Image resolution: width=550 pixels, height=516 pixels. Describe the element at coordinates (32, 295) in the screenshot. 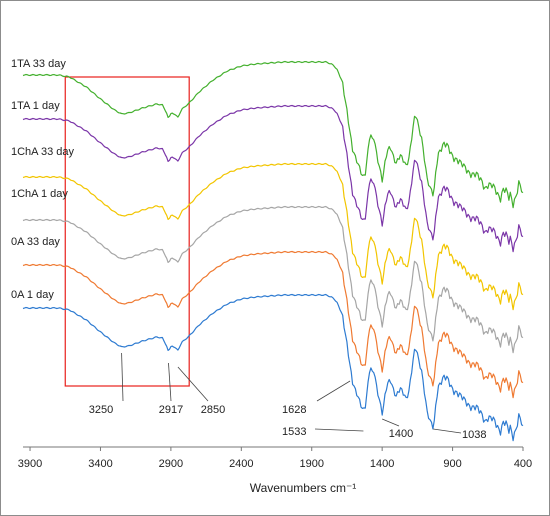

I see `series-label: 0A 1 day` at that location.